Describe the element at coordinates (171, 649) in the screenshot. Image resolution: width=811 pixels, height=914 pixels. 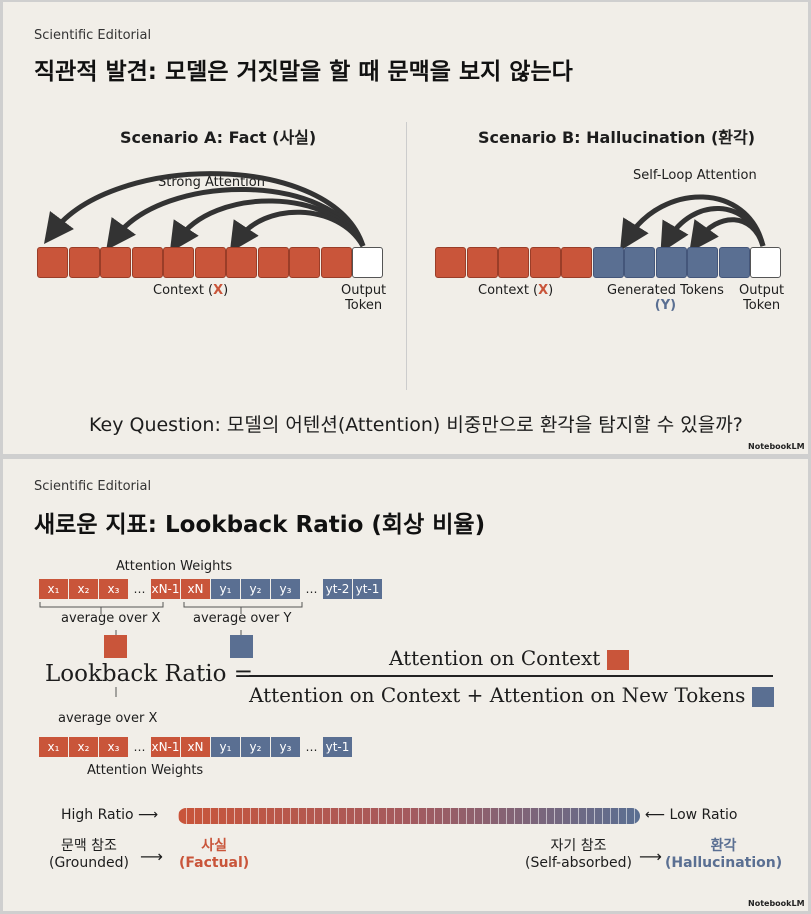
I see `brackets` at that location.